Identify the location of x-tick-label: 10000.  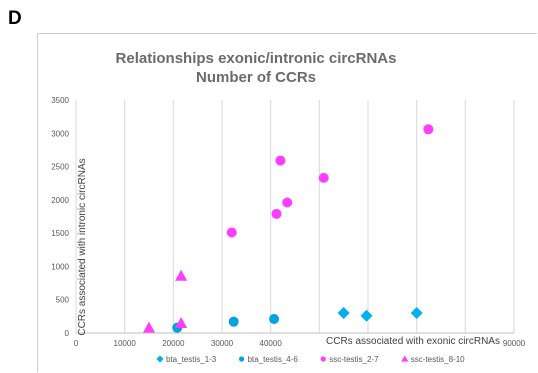
(125, 343).